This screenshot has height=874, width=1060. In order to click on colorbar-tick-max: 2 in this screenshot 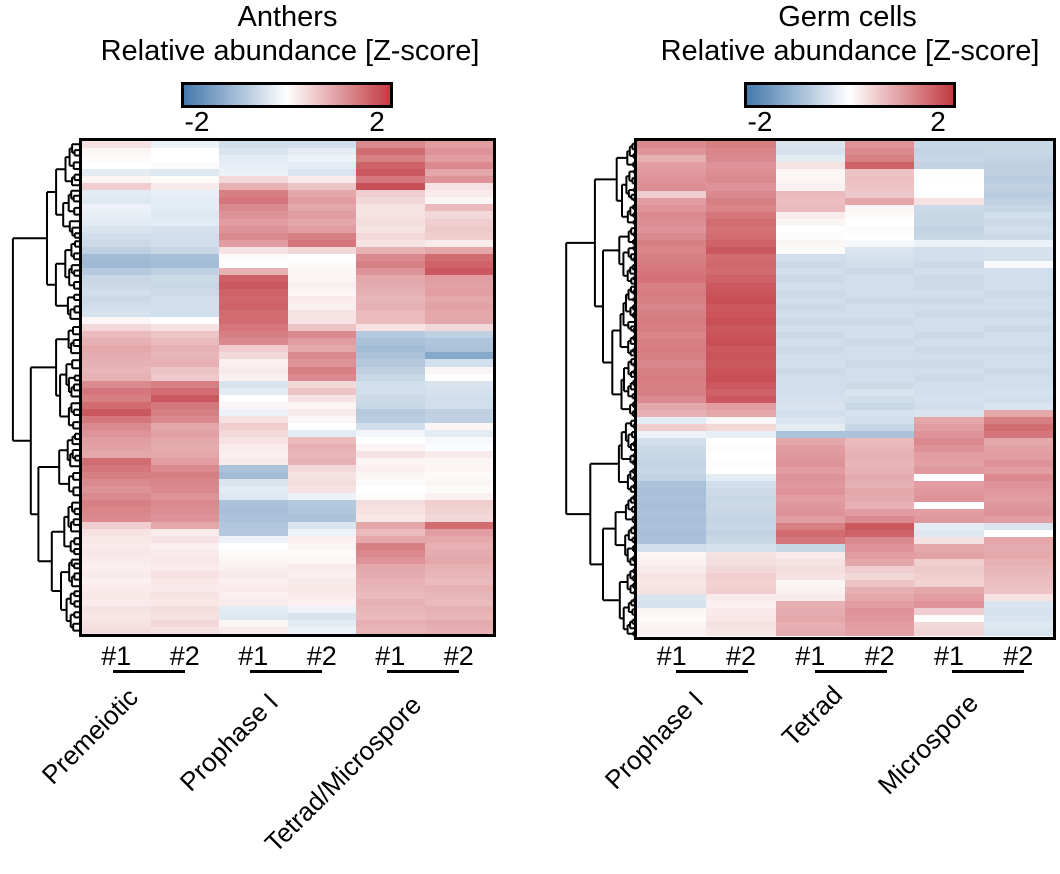, I will do `click(377, 121)`.